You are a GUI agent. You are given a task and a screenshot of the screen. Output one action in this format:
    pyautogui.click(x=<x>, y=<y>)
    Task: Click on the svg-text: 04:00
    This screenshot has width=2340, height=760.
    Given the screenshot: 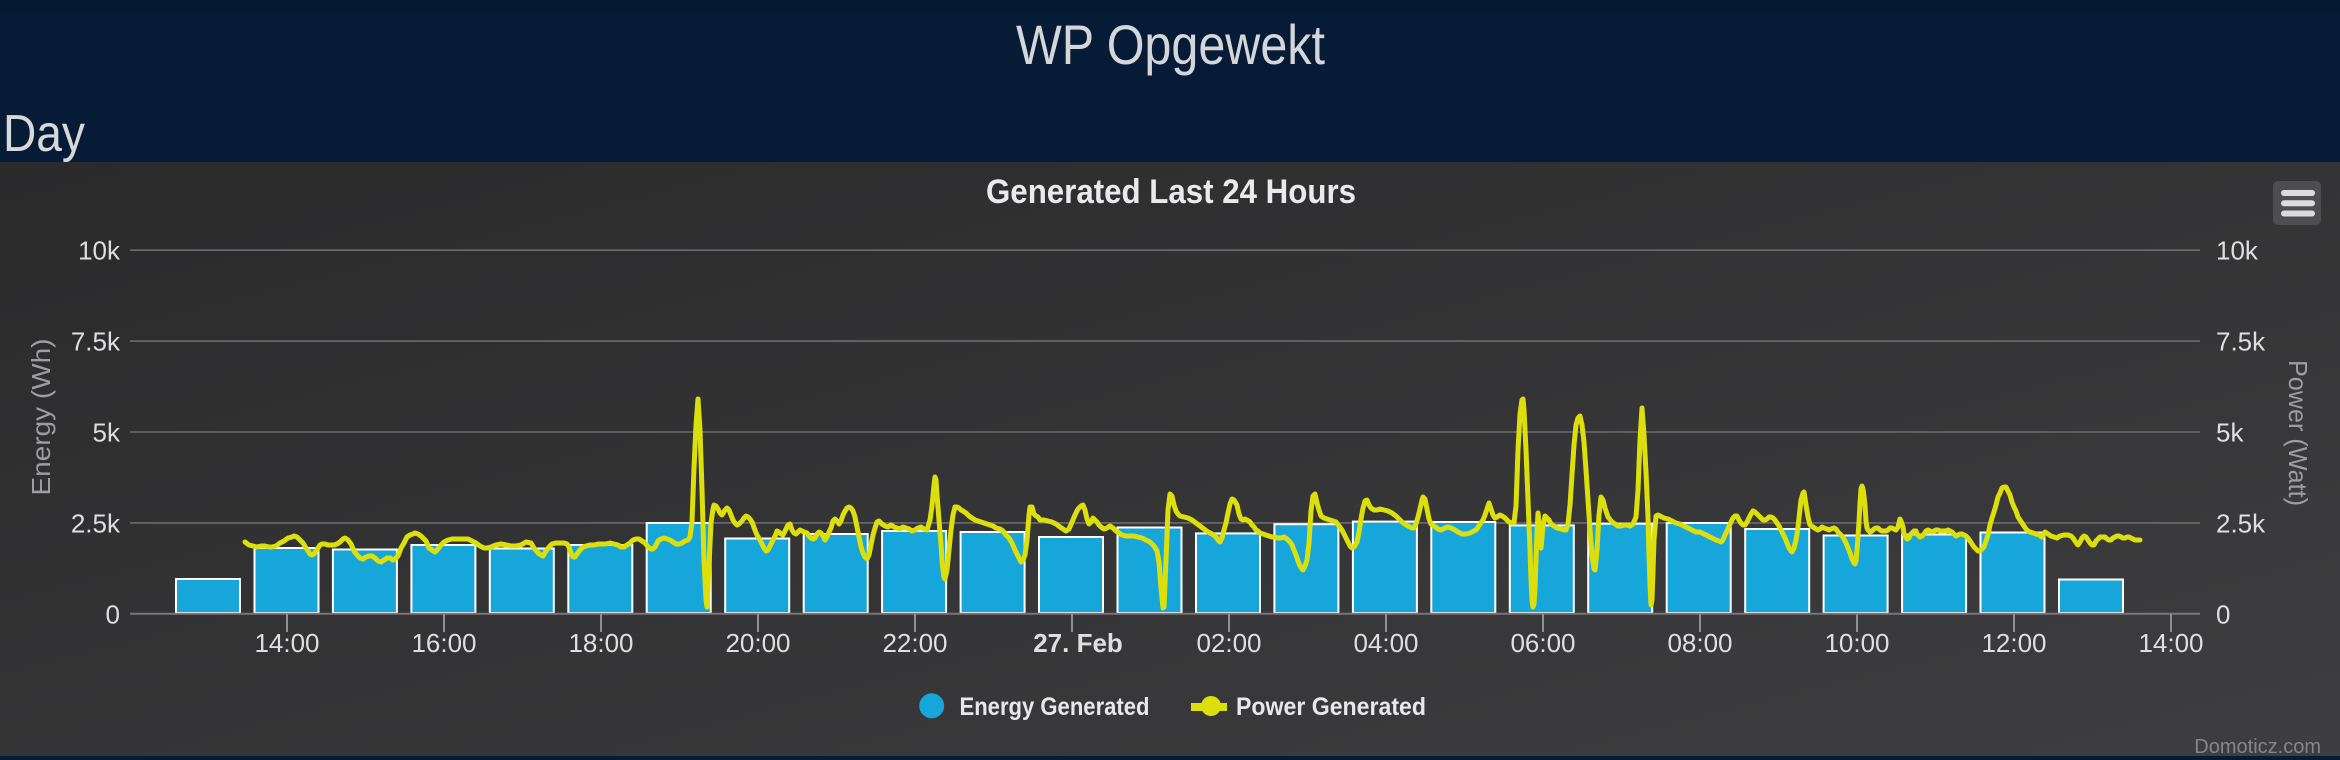 What is the action you would take?
    pyautogui.click(x=1385, y=643)
    